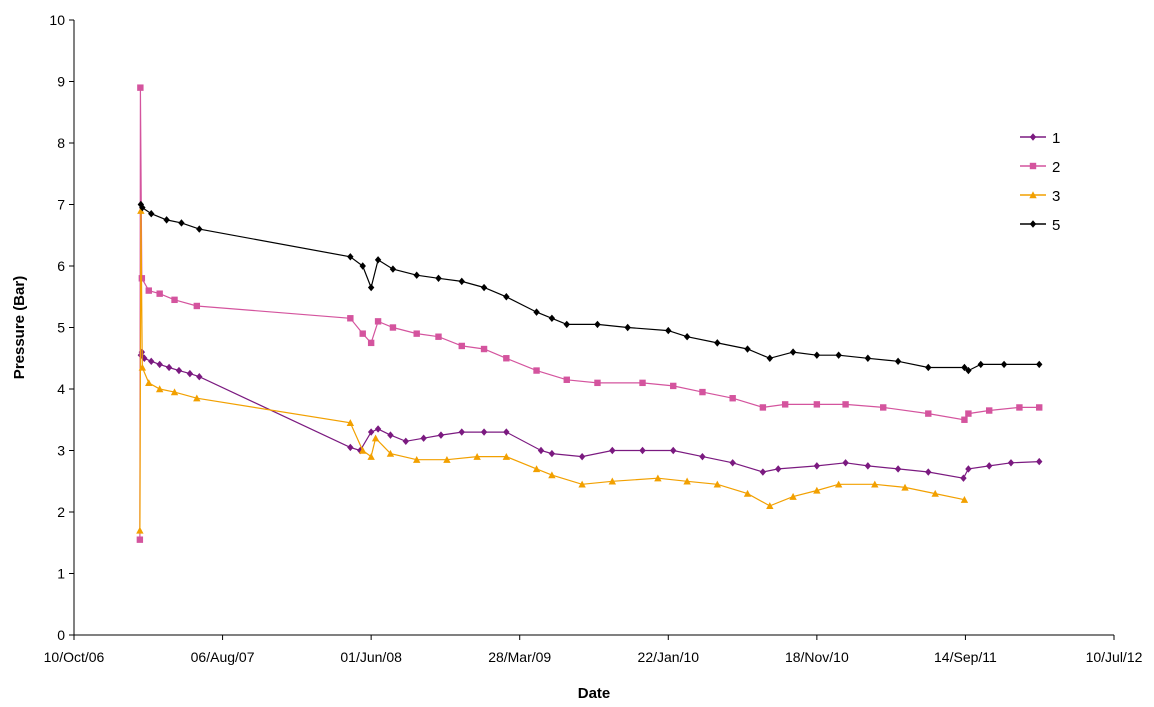 This screenshot has width=1154, height=707. What do you see at coordinates (61, 635) in the screenshot?
I see `y-tick-label: 0` at bounding box center [61, 635].